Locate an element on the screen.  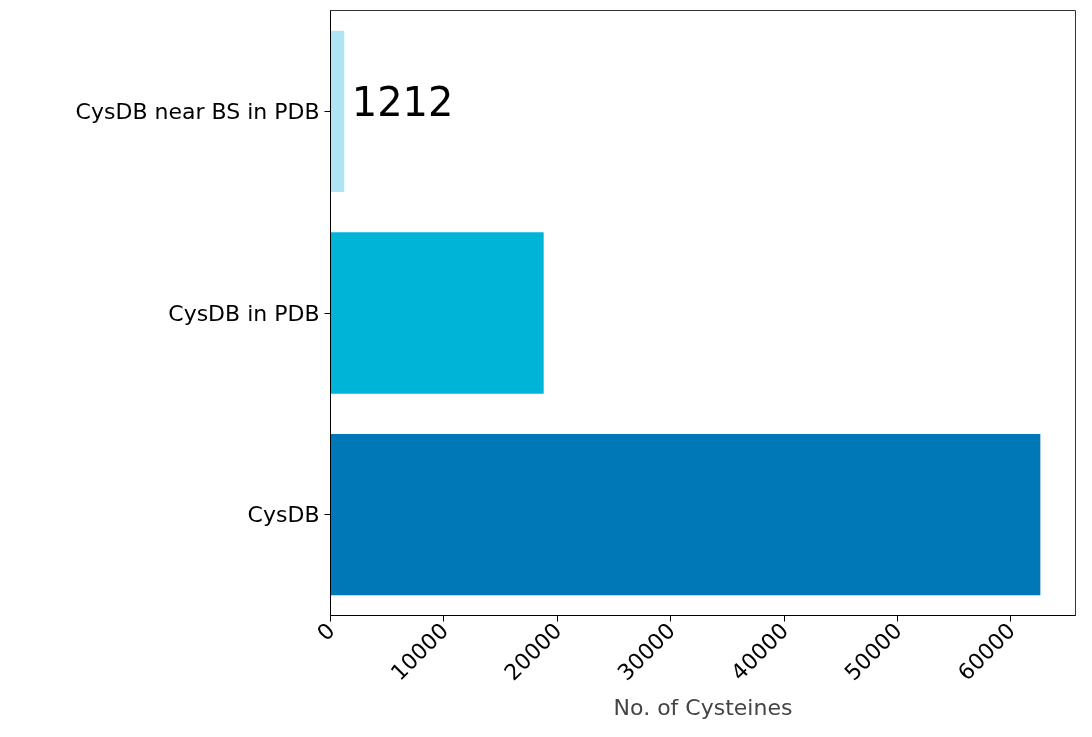
y-tick-label: CysDB is located at coordinates (283, 515).